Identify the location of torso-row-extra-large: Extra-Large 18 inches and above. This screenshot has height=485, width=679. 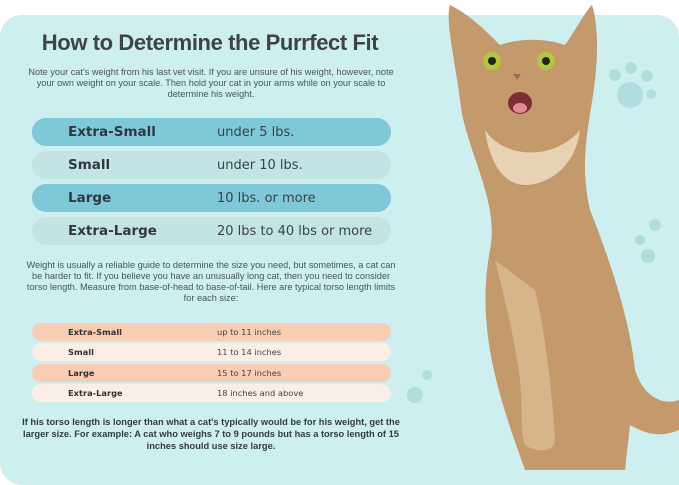
(211, 393).